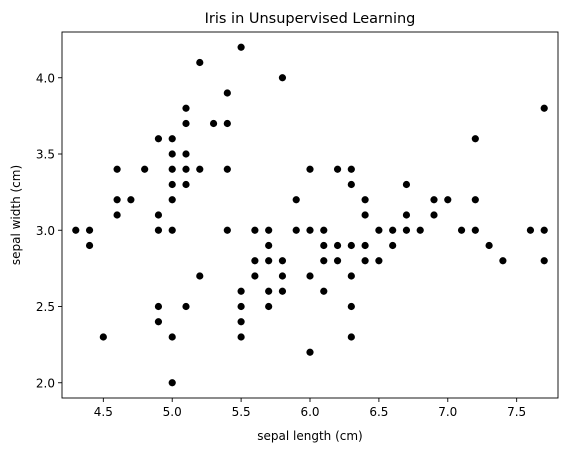 This screenshot has height=453, width=567. Describe the element at coordinates (447, 412) in the screenshot. I see `x-tick-label: 7.0` at that location.